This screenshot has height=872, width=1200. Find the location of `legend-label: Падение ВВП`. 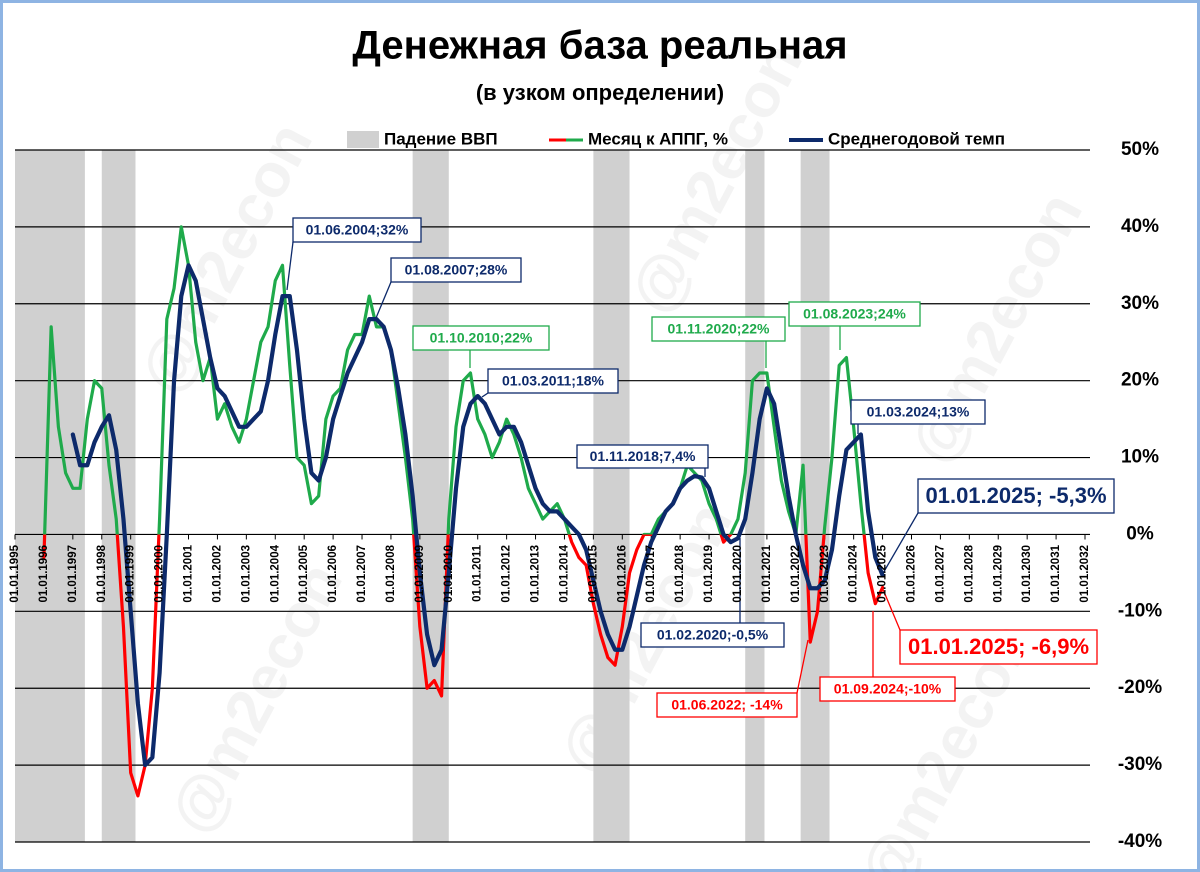

legend-label: Падение ВВП is located at coordinates (441, 138).